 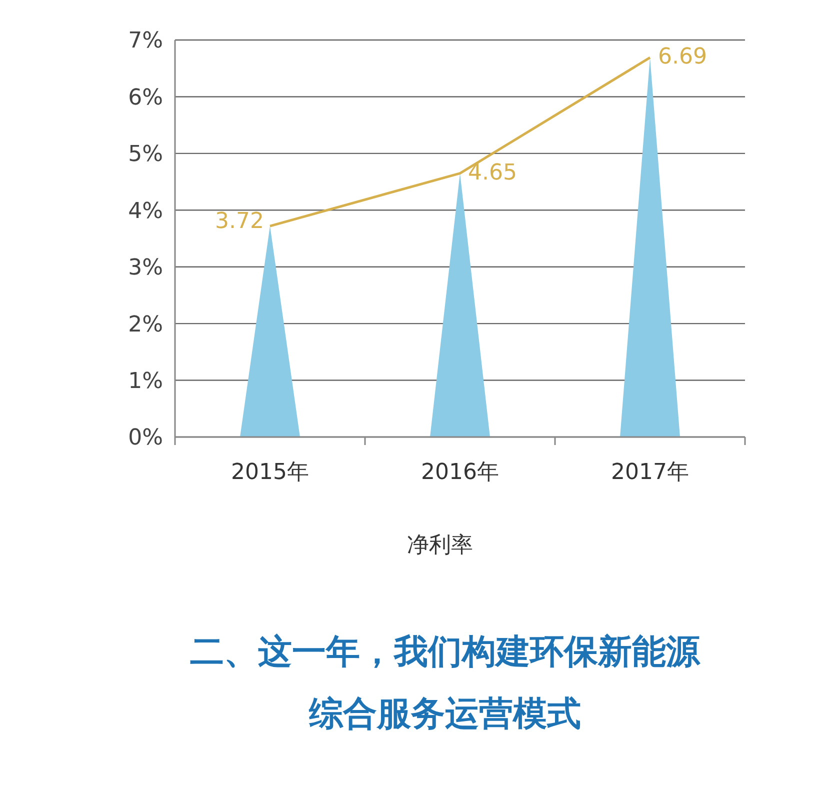 What do you see at coordinates (270, 472) in the screenshot?
I see `x-tick-label: 2015年` at bounding box center [270, 472].